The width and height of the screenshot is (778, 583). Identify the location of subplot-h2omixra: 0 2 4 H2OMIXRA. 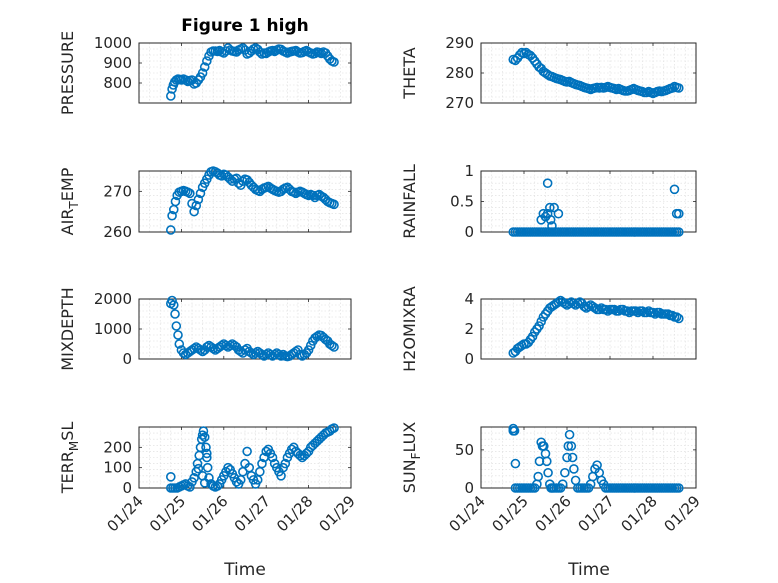
(548, 329).